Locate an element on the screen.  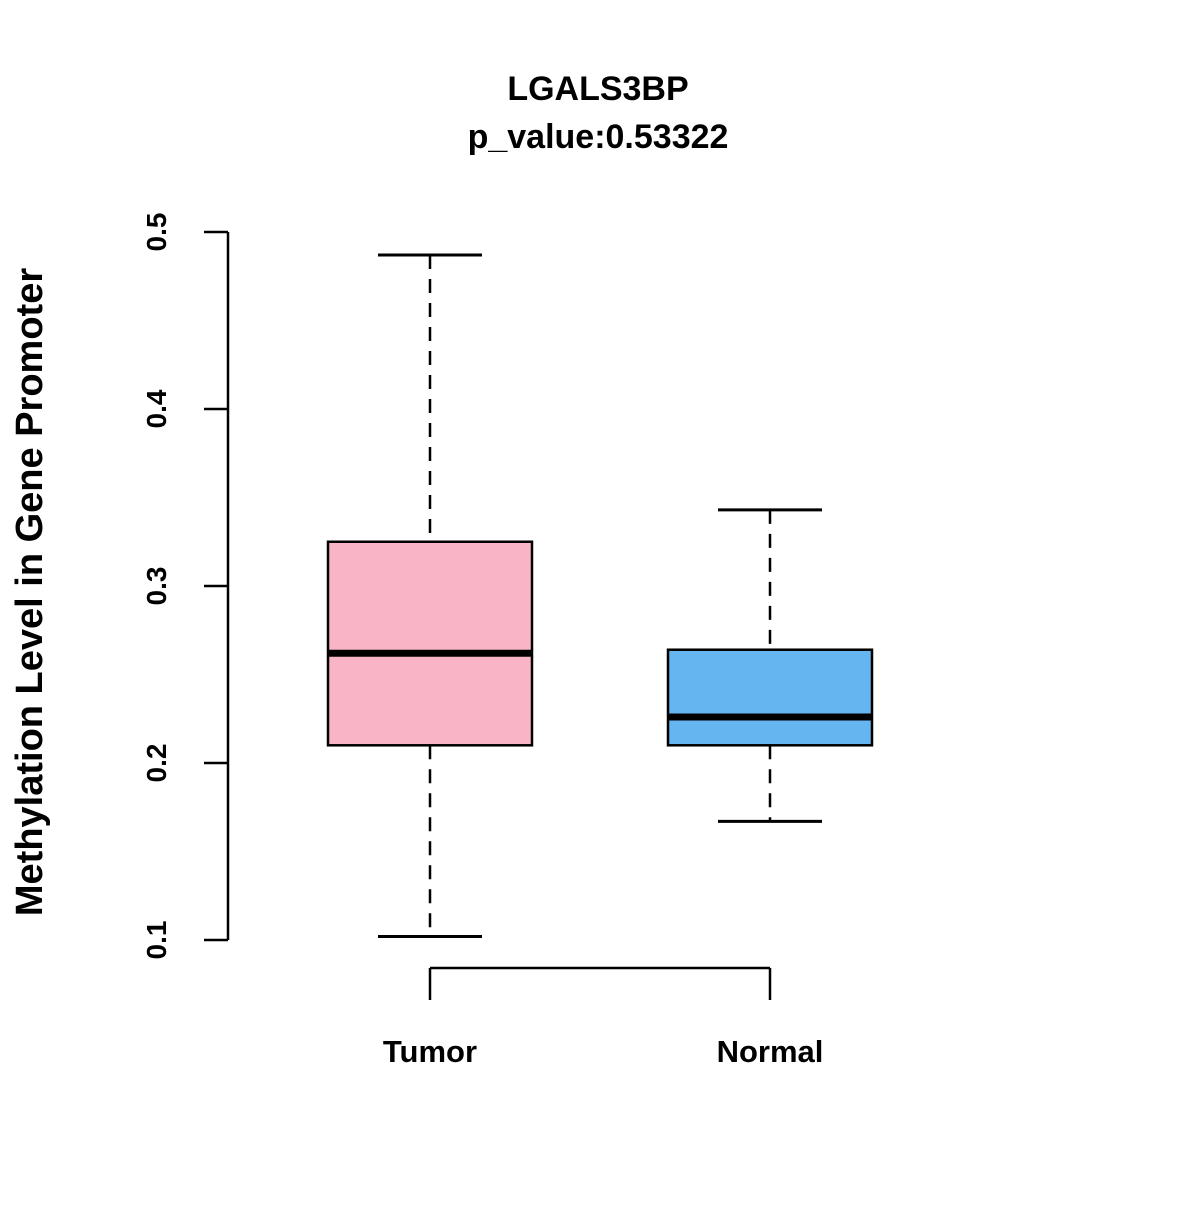
y-tick-label: 0.5 is located at coordinates (156, 232).